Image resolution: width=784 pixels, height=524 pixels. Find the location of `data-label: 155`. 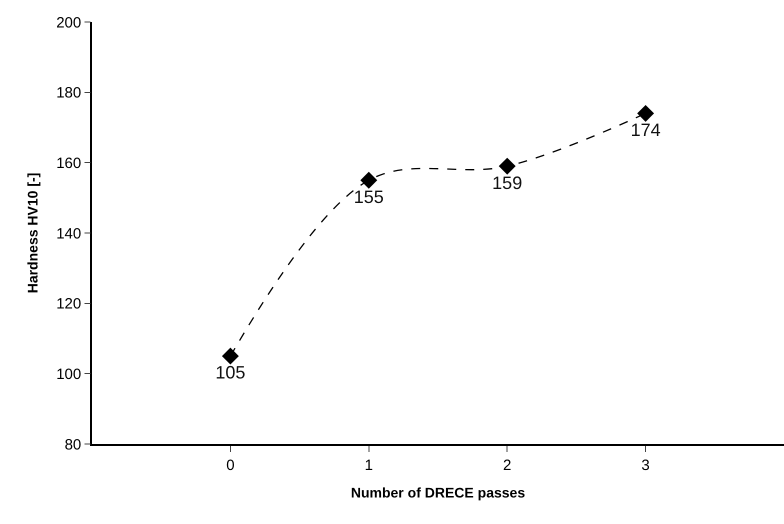

data-label: 155 is located at coordinates (369, 196).